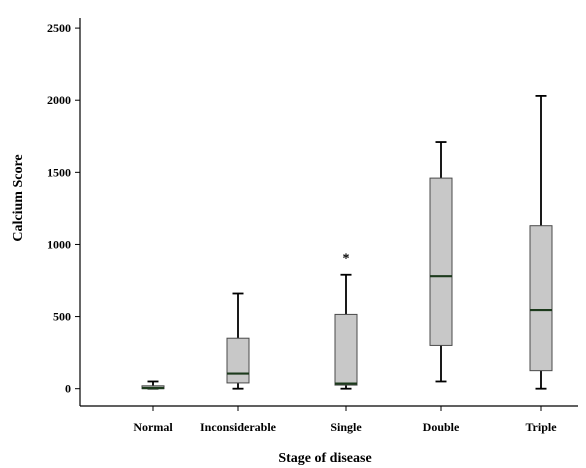 The image size is (586, 468). Describe the element at coordinates (346, 259) in the screenshot. I see `outlier-marker: *` at that location.